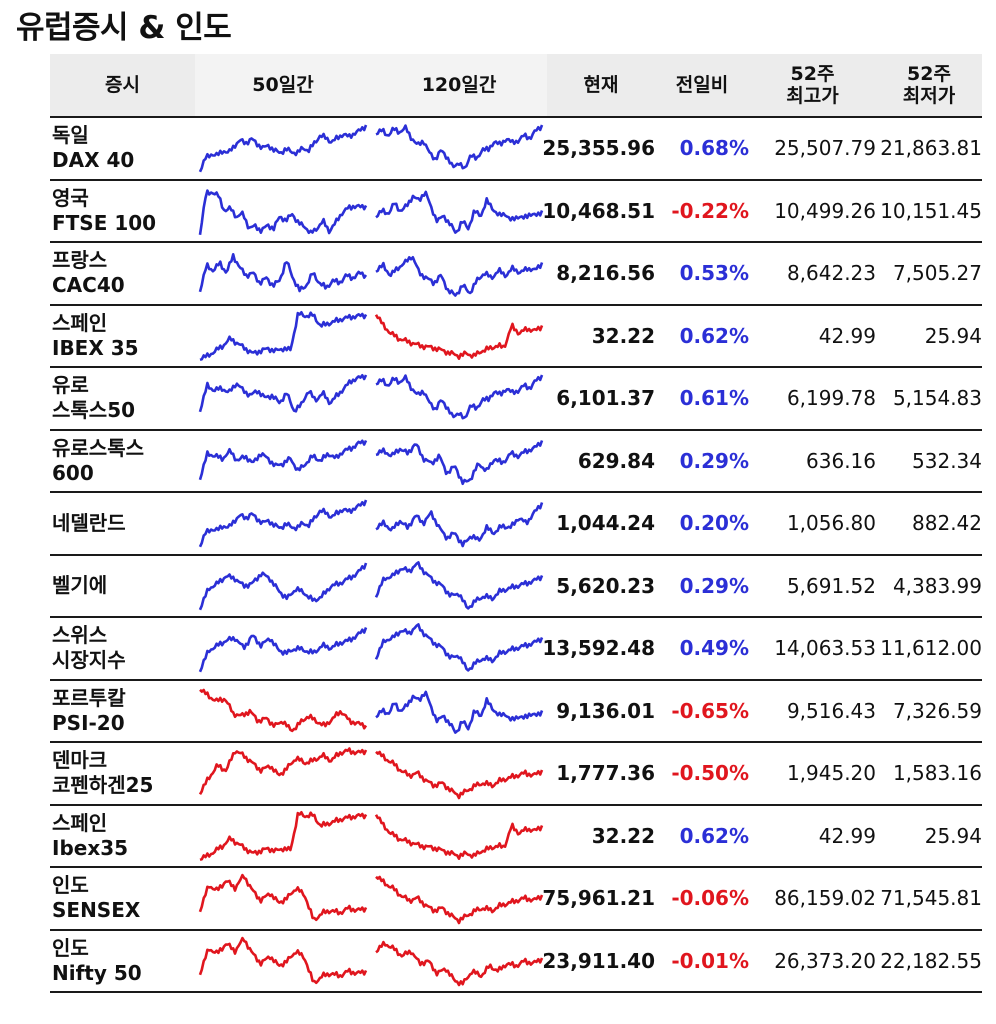 The height and width of the screenshot is (1024, 996). I want to click on market-name-line1: 영국, so click(70, 197).